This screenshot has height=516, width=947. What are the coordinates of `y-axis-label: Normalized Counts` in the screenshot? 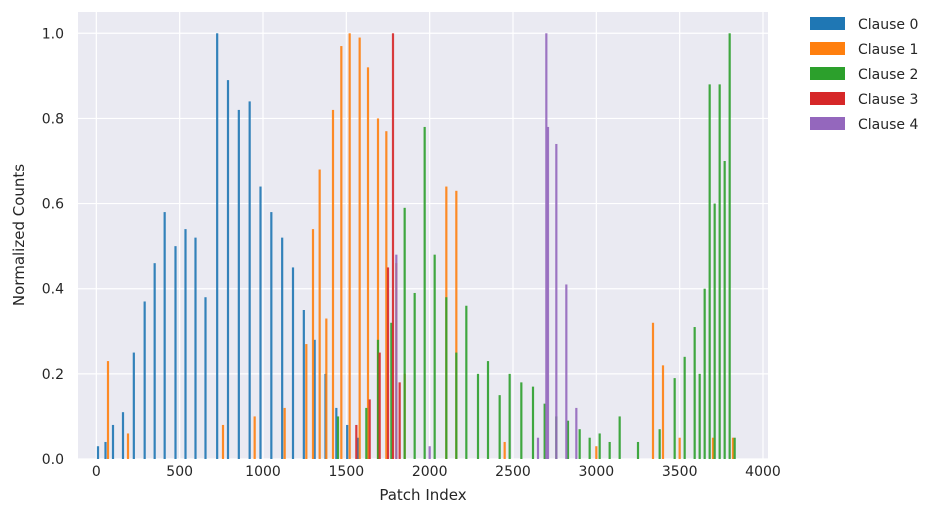 It's located at (19, 235).